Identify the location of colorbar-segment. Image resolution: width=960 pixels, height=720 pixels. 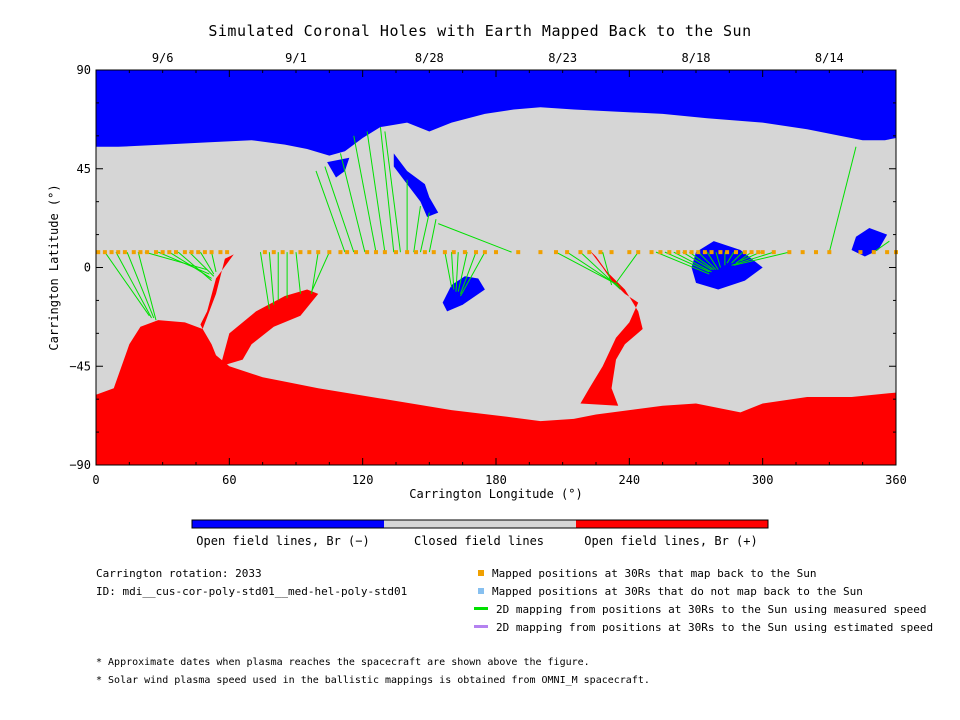
(480, 524).